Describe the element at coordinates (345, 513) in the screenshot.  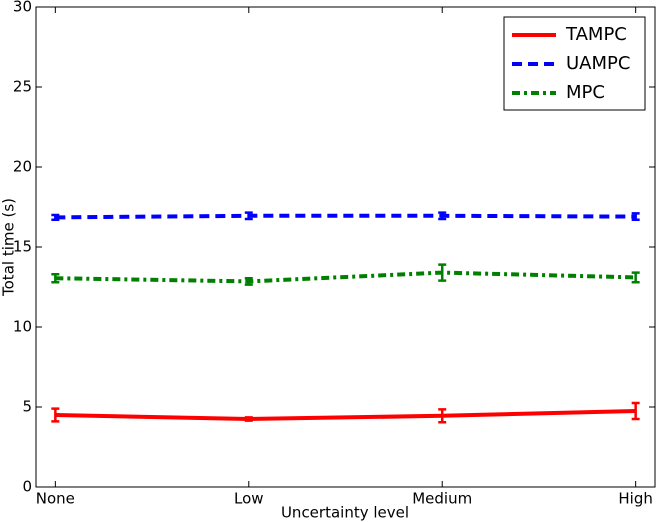
I see `x-axis-label: Uncertainty level` at that location.